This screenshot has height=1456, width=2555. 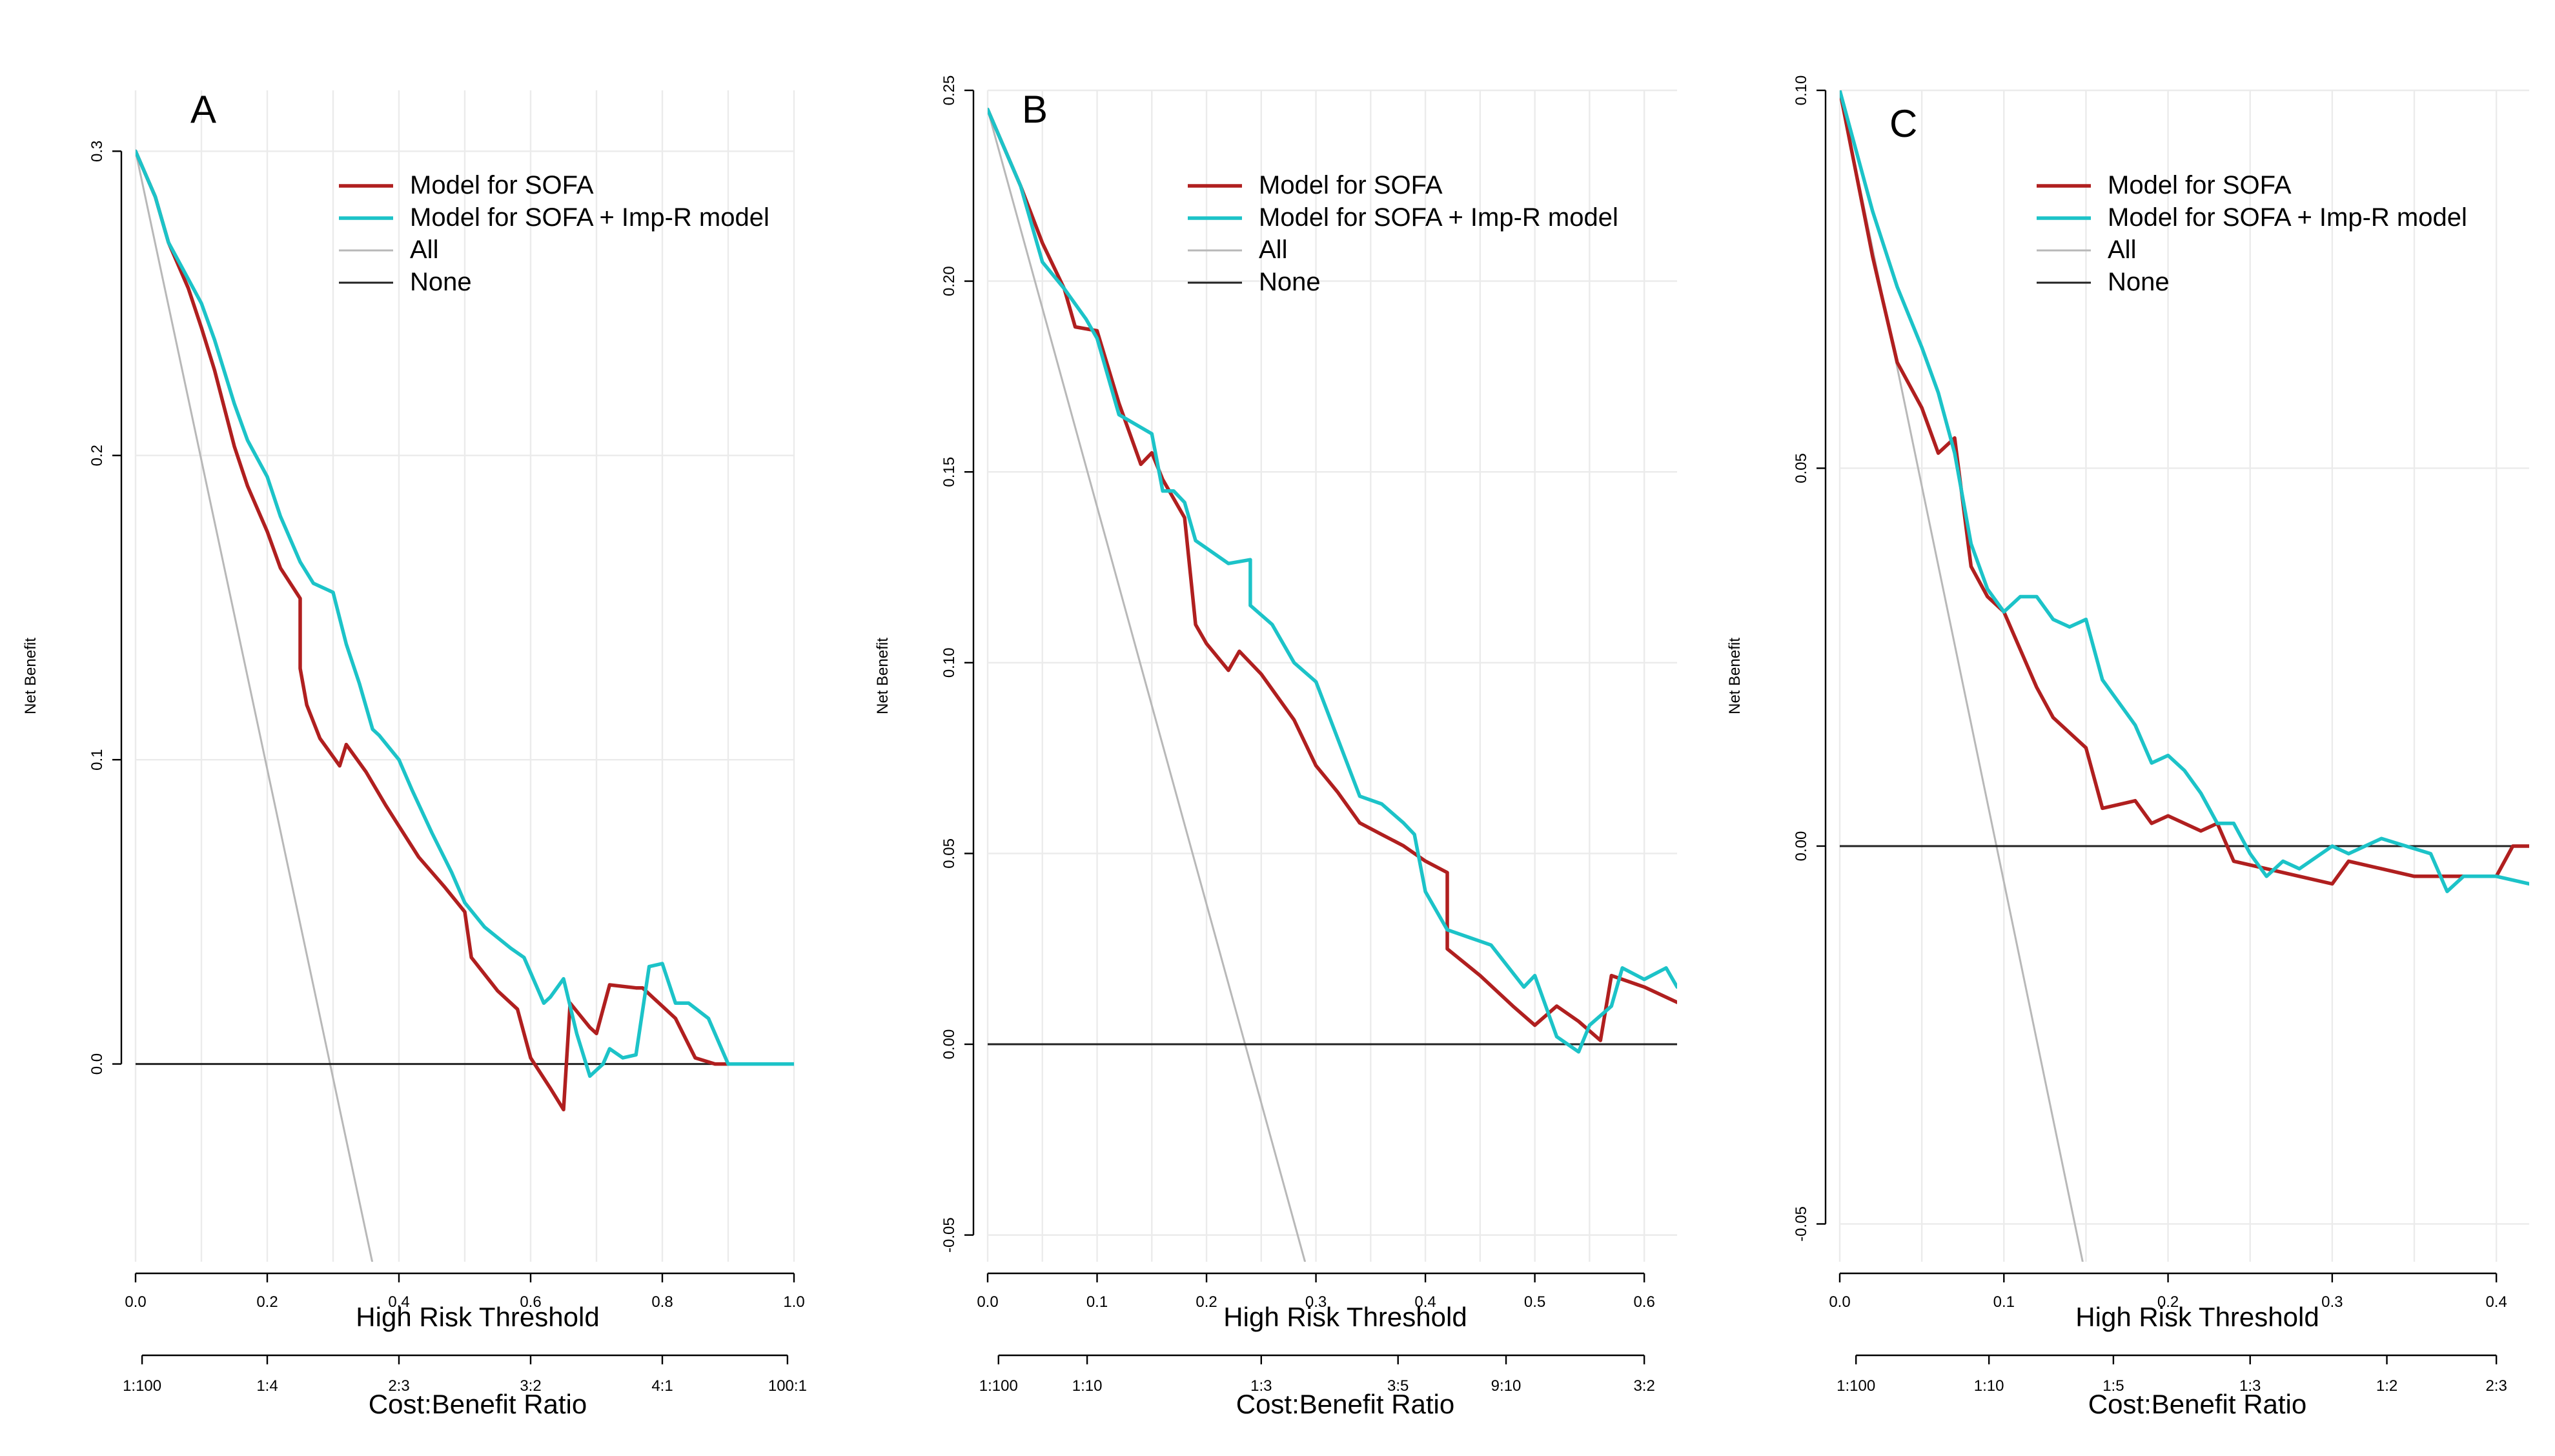 I want to click on panel-a-x-axis-title: High Risk Threshold, so click(x=477, y=1317).